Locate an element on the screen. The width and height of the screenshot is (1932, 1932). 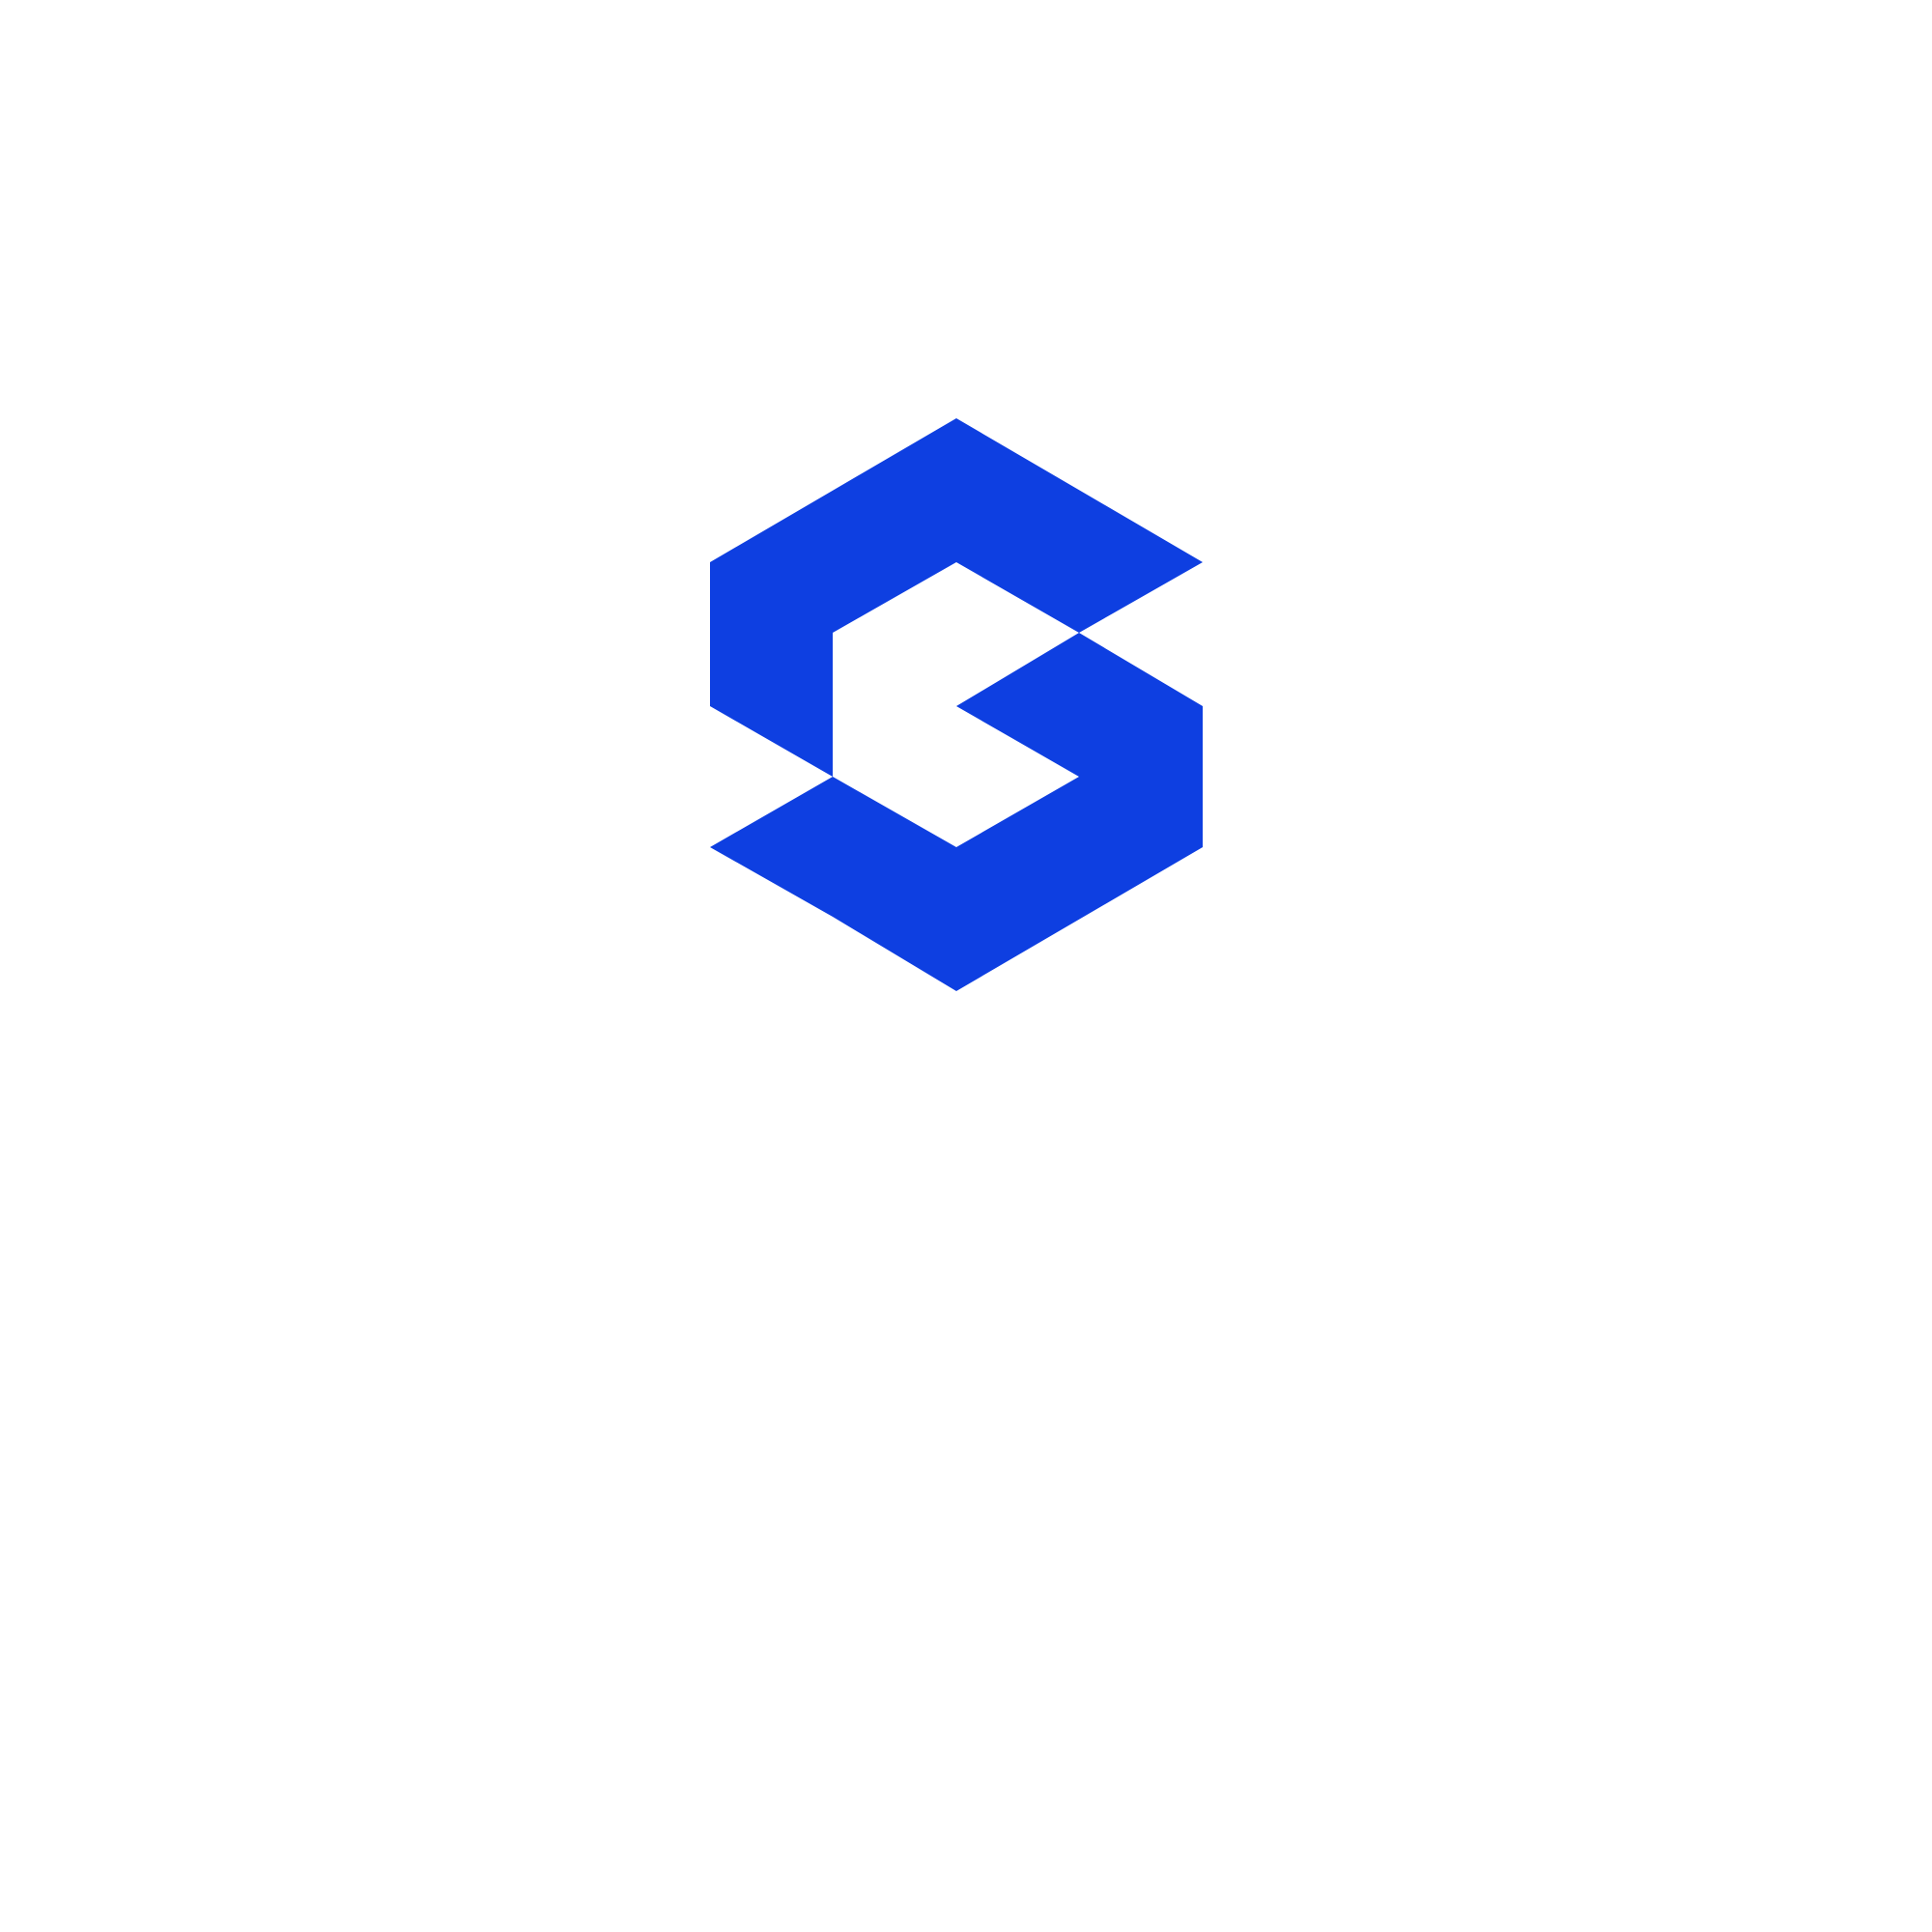
logo-lower-segment is located at coordinates (956, 812).